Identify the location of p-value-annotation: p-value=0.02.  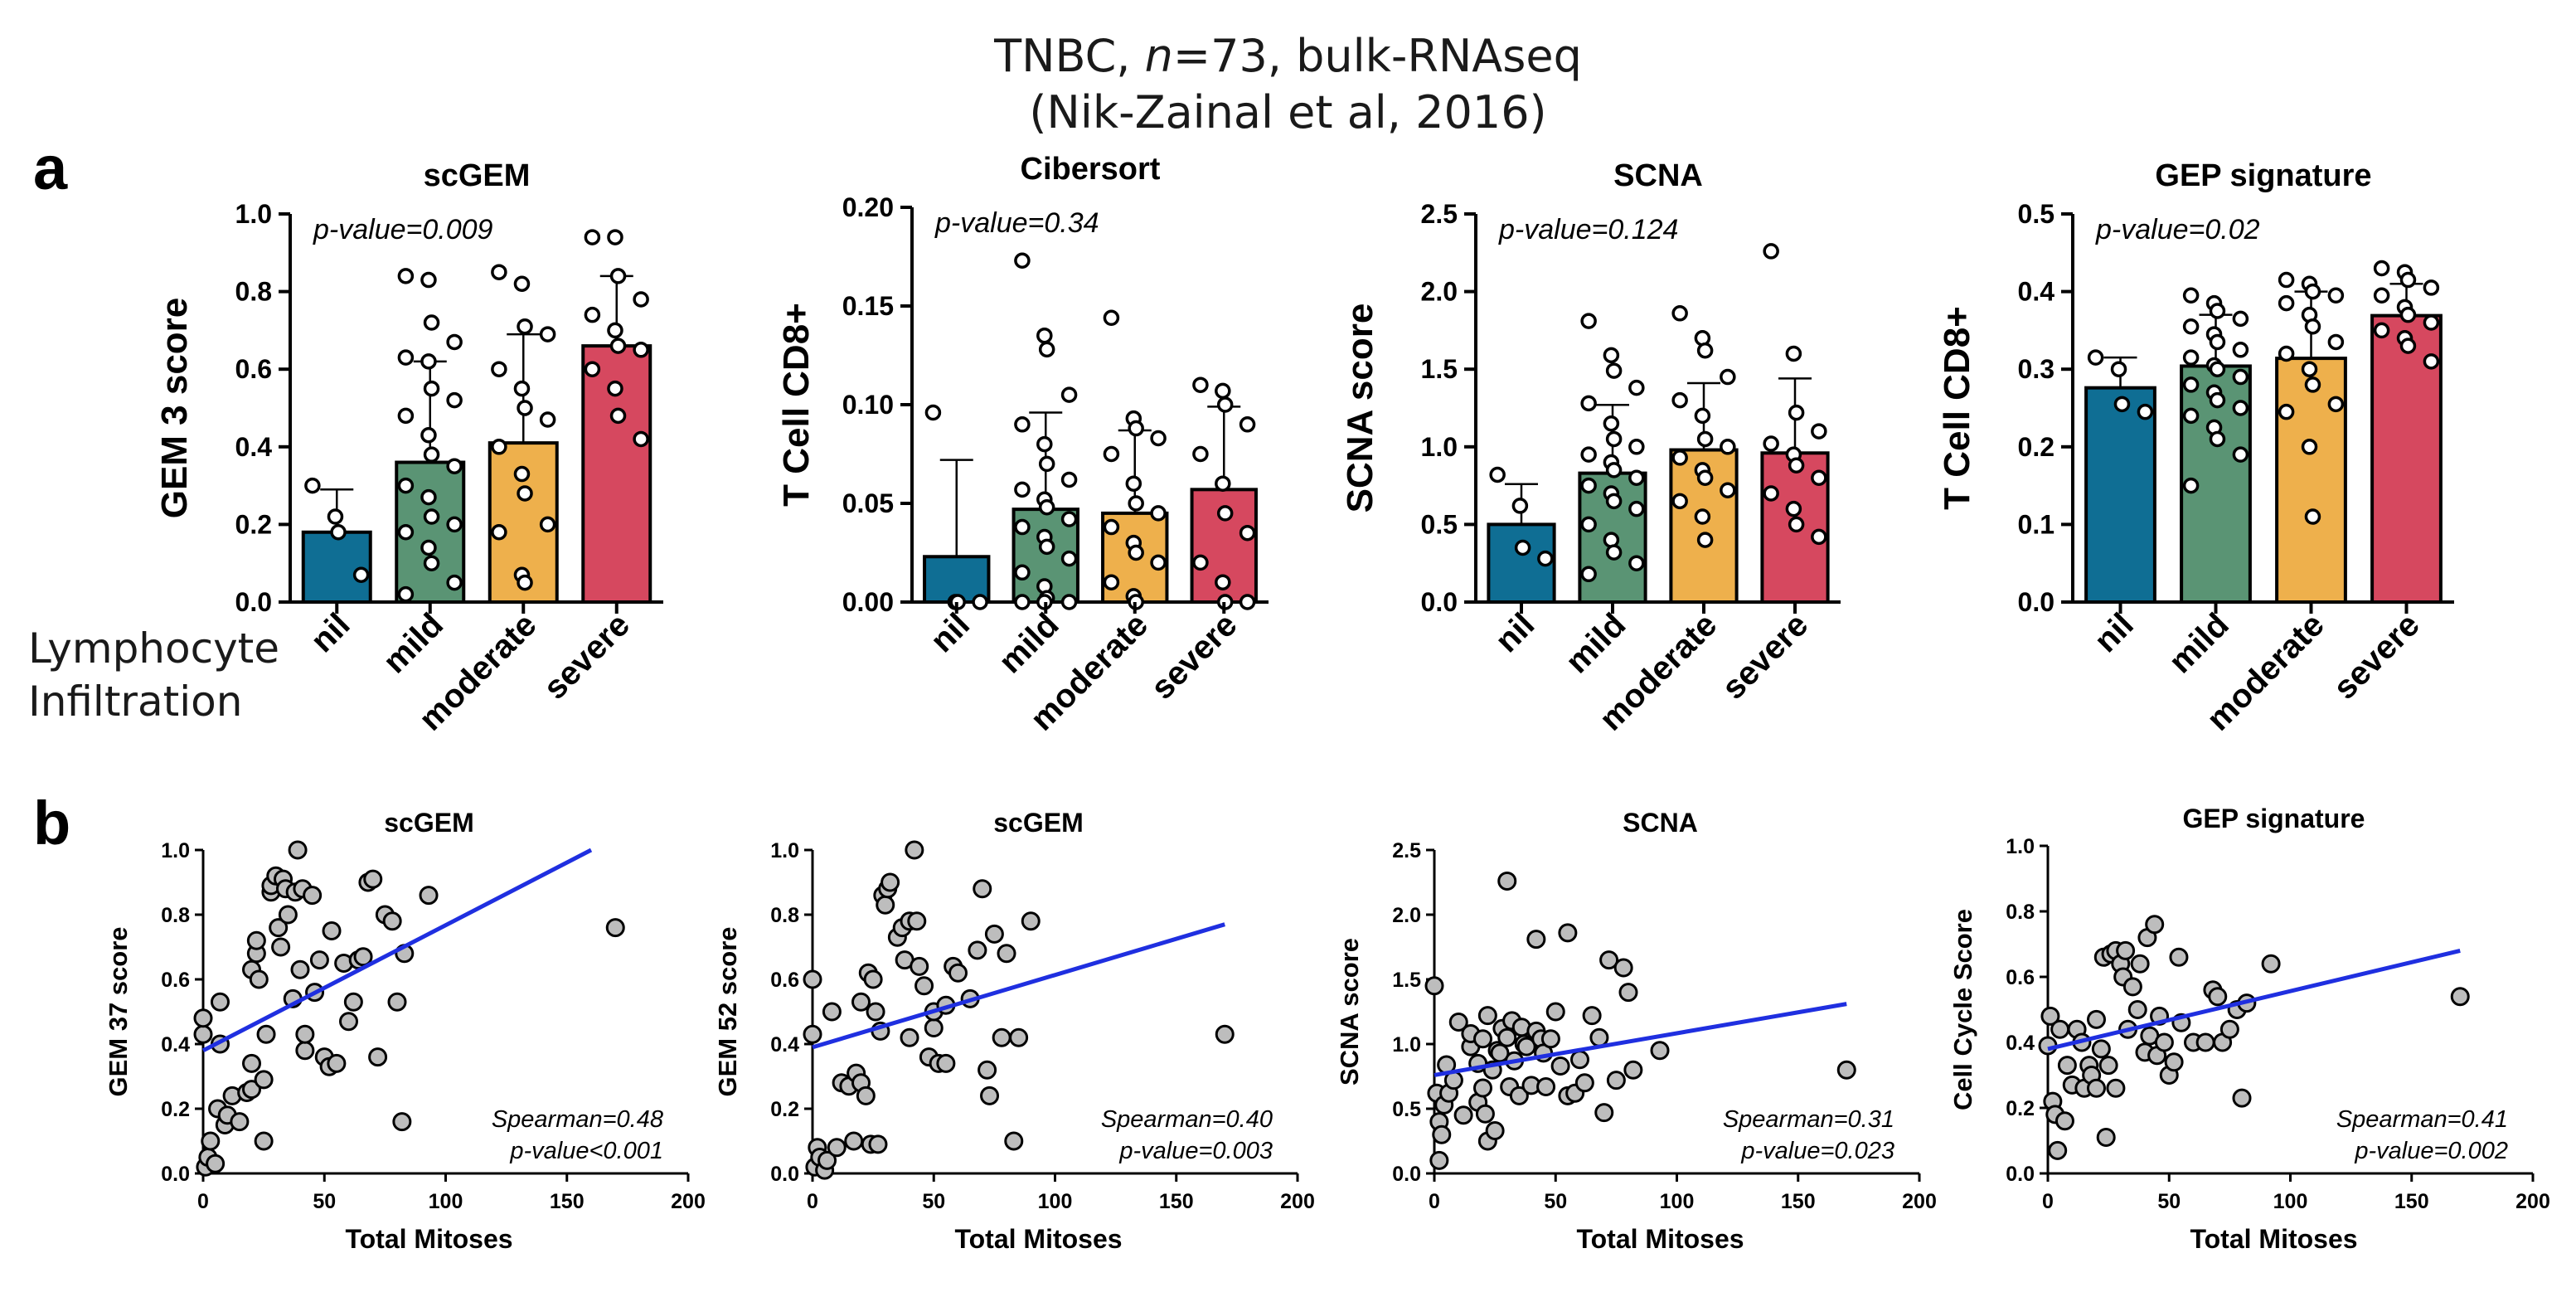
(2177, 229).